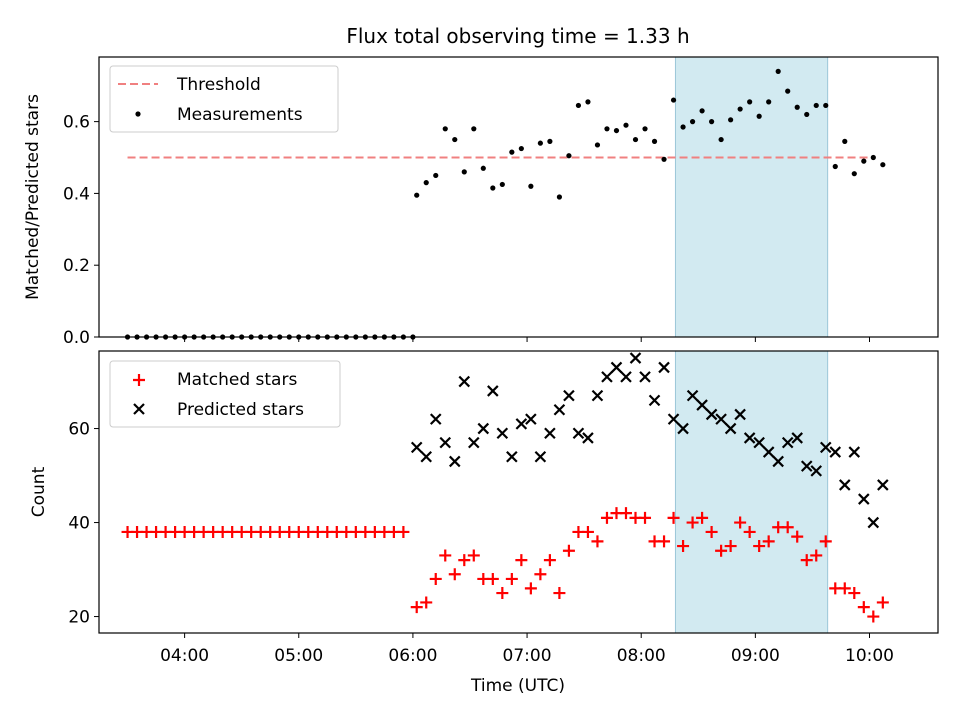 The width and height of the screenshot is (960, 720). Describe the element at coordinates (79, 430) in the screenshot. I see `y-tick-label: 60` at that location.